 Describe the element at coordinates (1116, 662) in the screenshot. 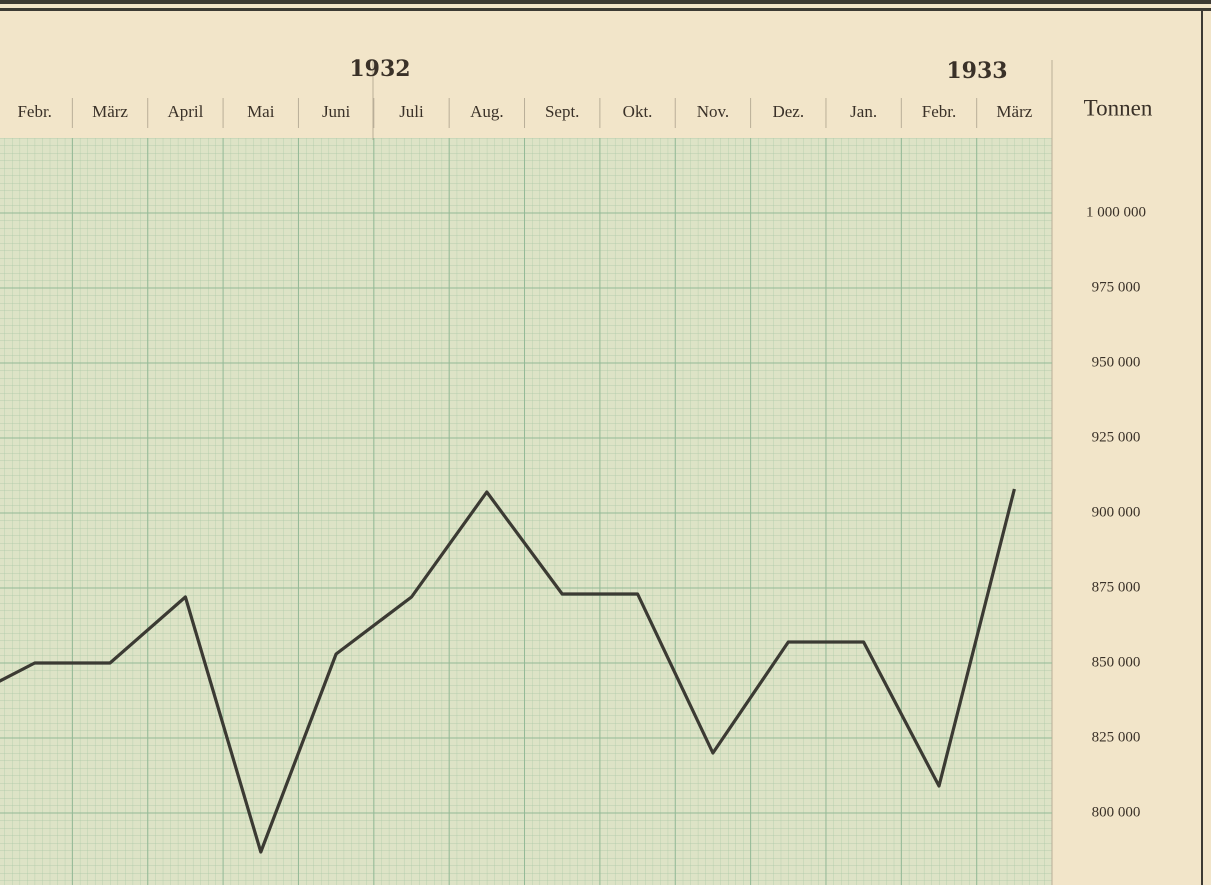

I see `y-tick-label: 850 000` at that location.